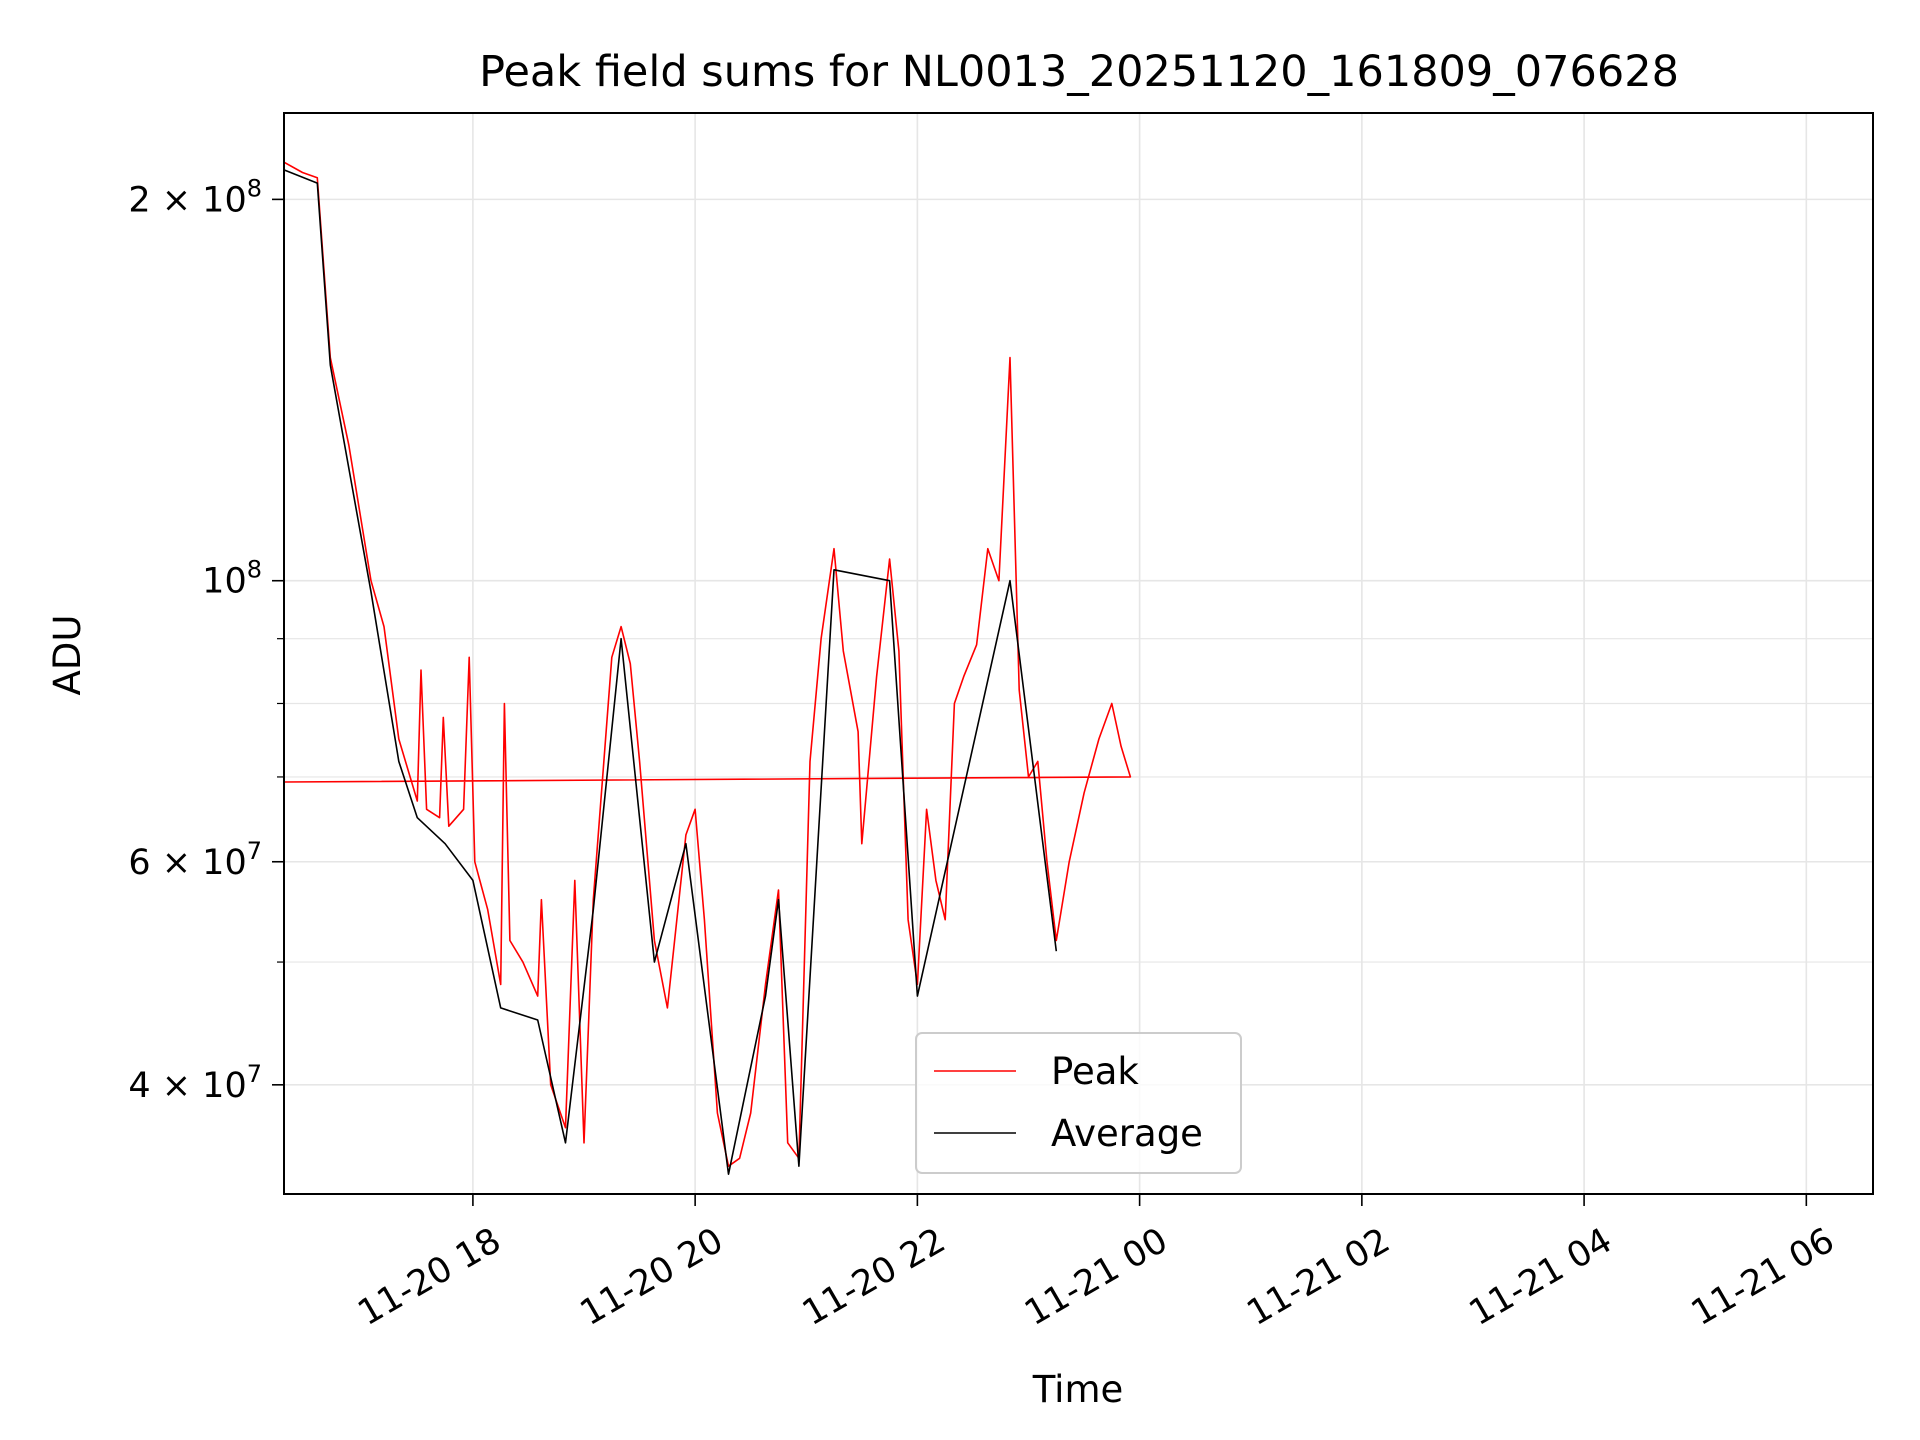  I want to click on y-axis-label: ADU, so click(67, 655).